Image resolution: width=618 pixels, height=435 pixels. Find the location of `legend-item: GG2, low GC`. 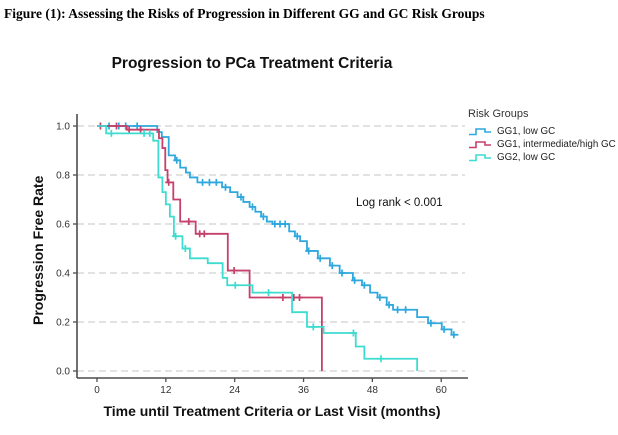

legend-item: GG2, low GC is located at coordinates (542, 157).